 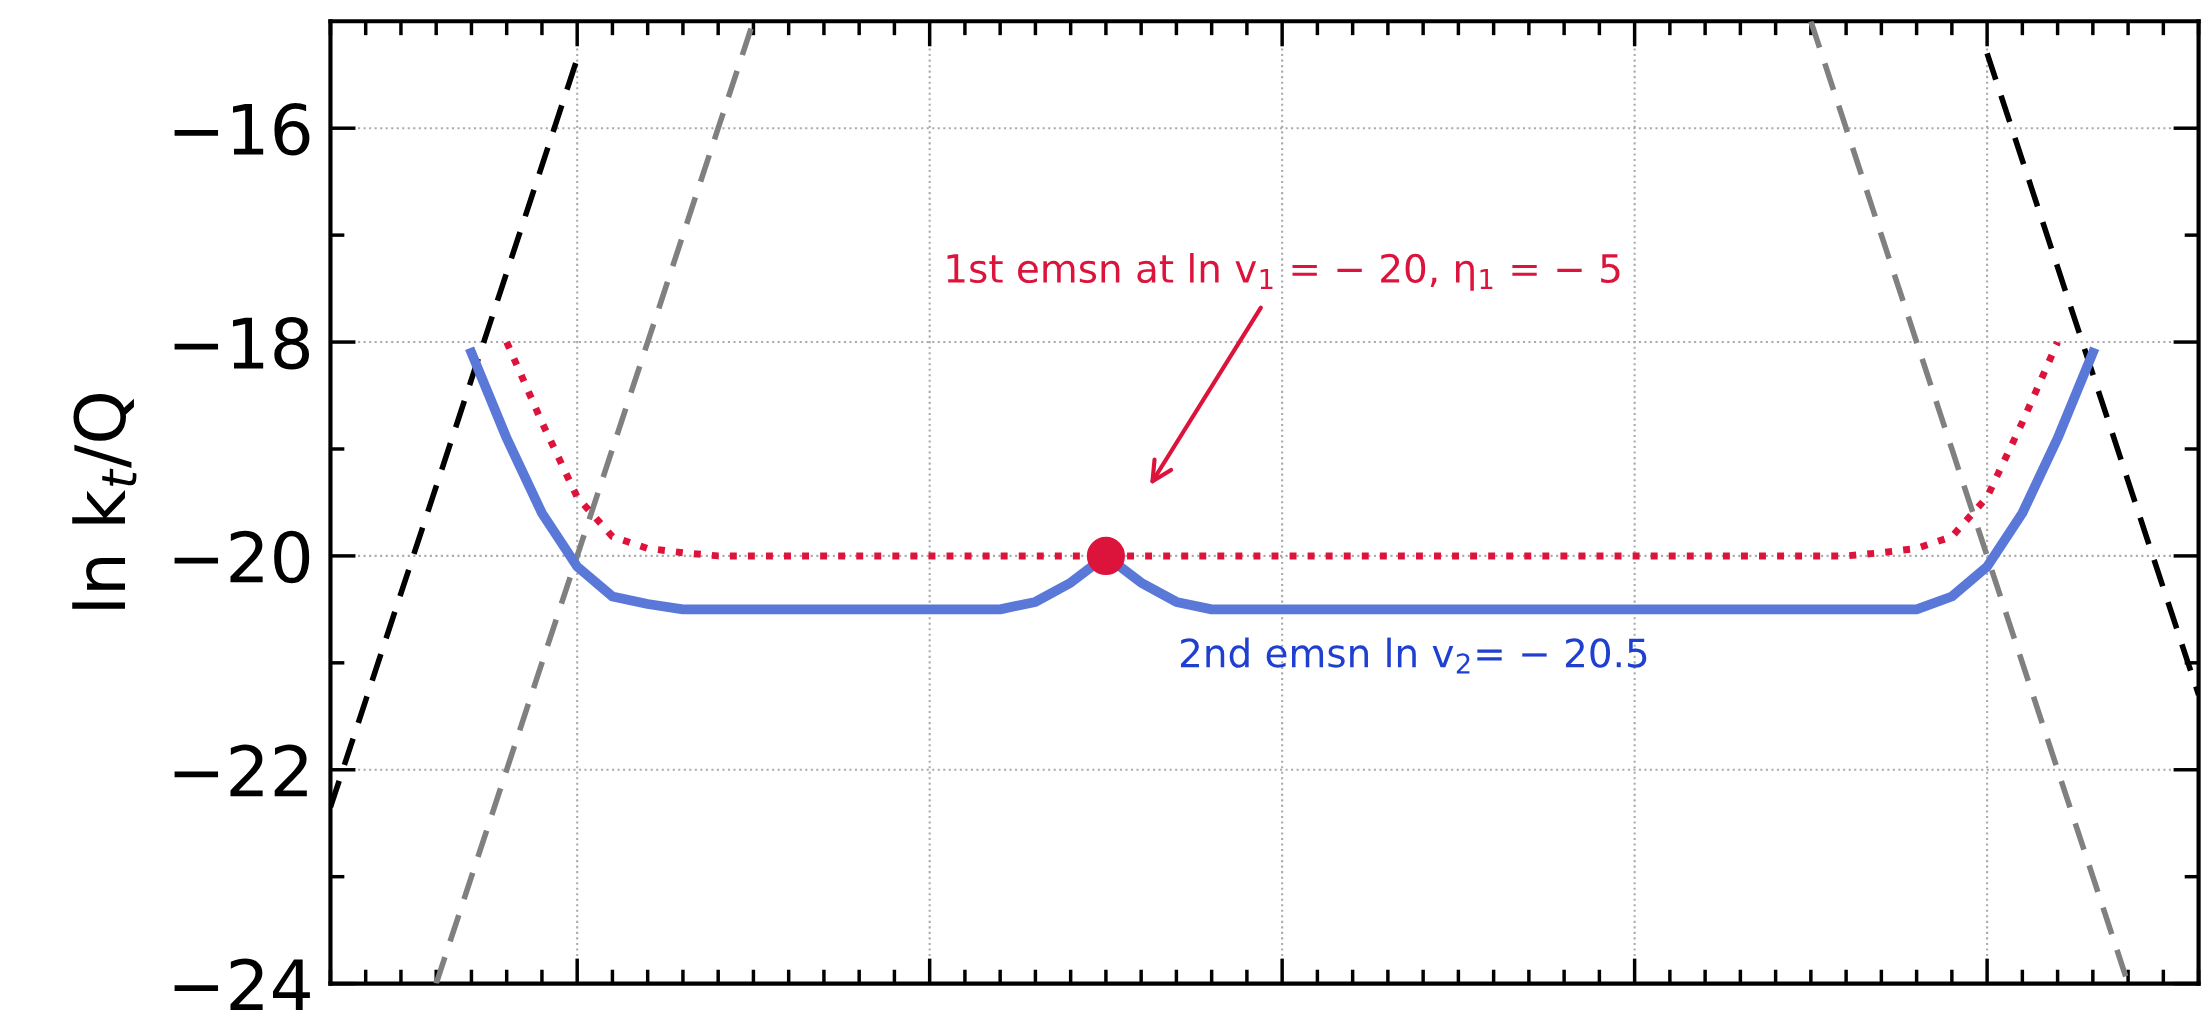 I want to click on y-tick-label: −18, so click(x=242, y=343).